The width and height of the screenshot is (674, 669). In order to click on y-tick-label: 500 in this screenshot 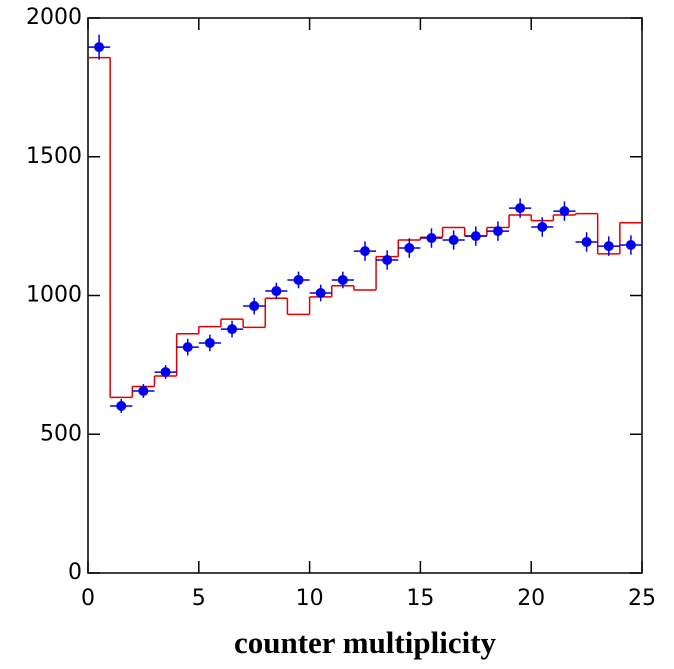, I will do `click(61, 433)`.